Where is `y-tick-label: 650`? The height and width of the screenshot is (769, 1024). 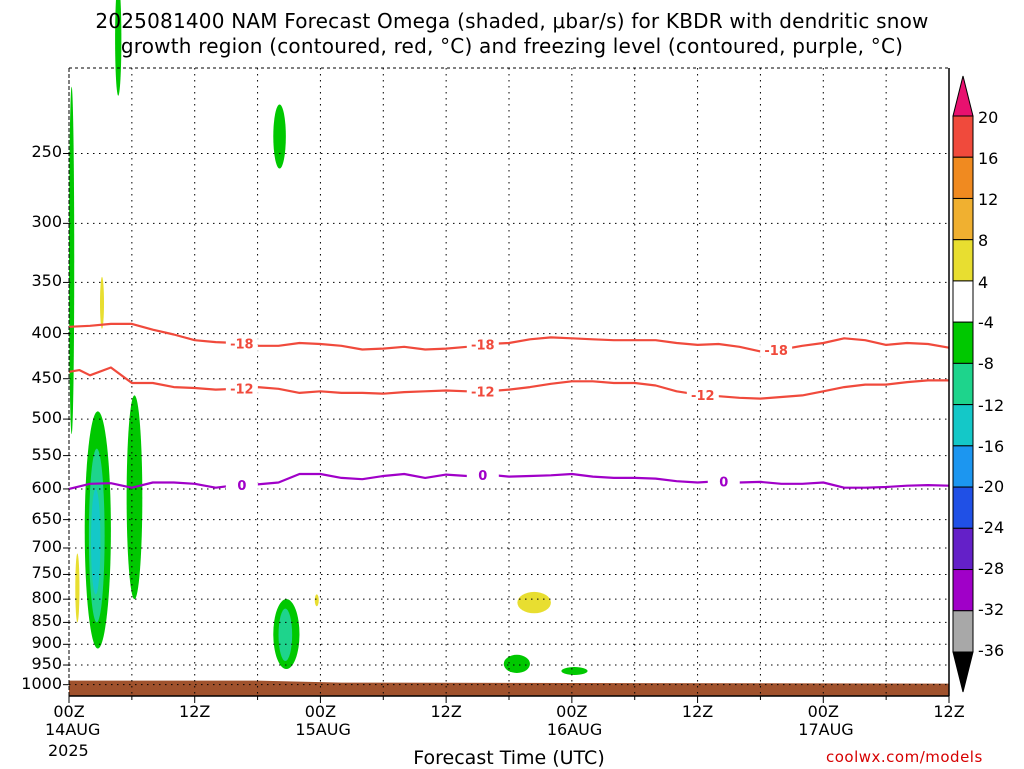
y-tick-label: 650 is located at coordinates (46, 518).